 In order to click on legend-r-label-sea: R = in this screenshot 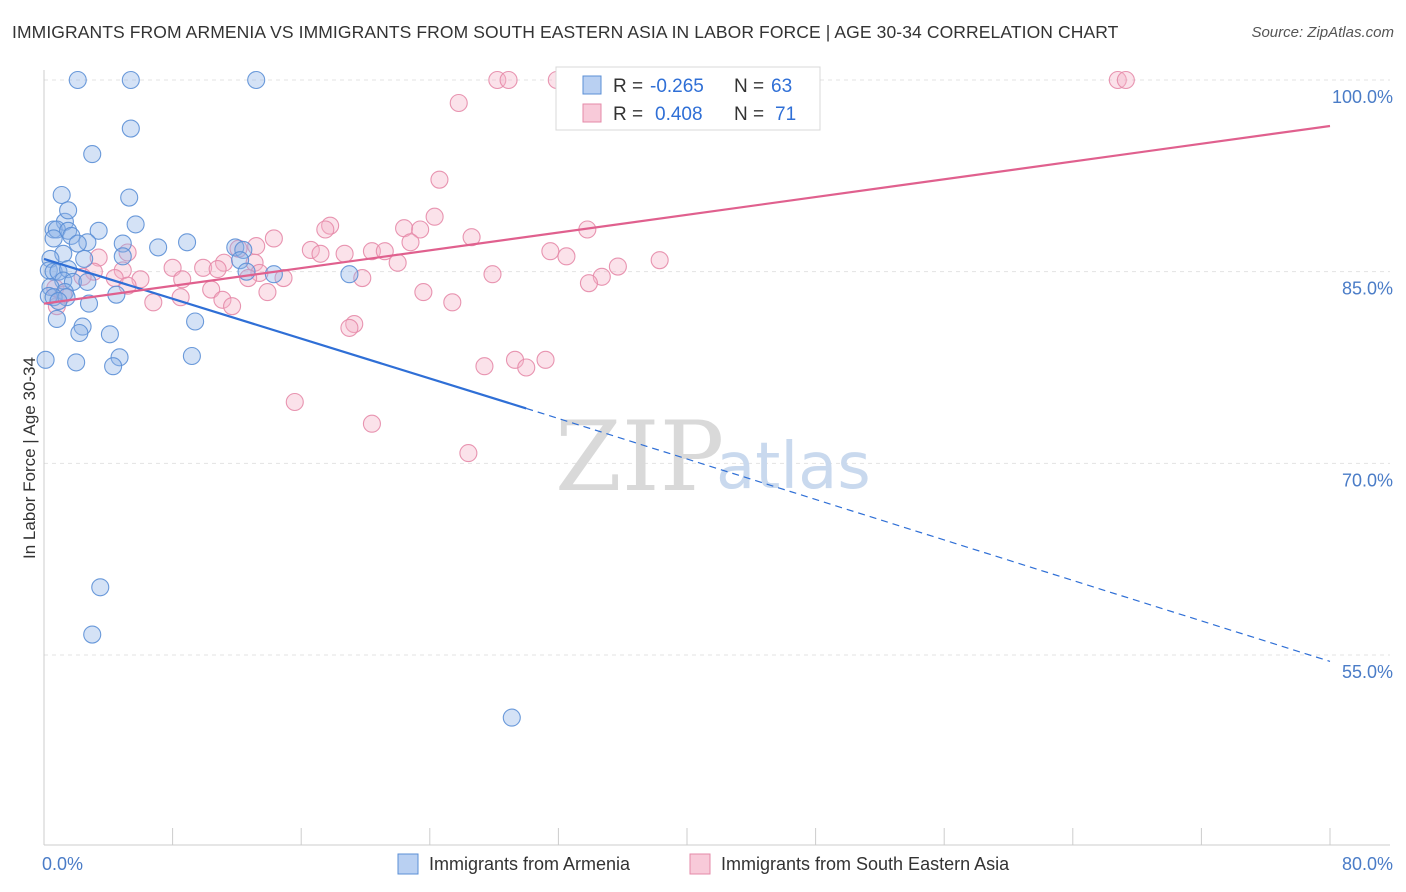, I will do `click(628, 114)`.